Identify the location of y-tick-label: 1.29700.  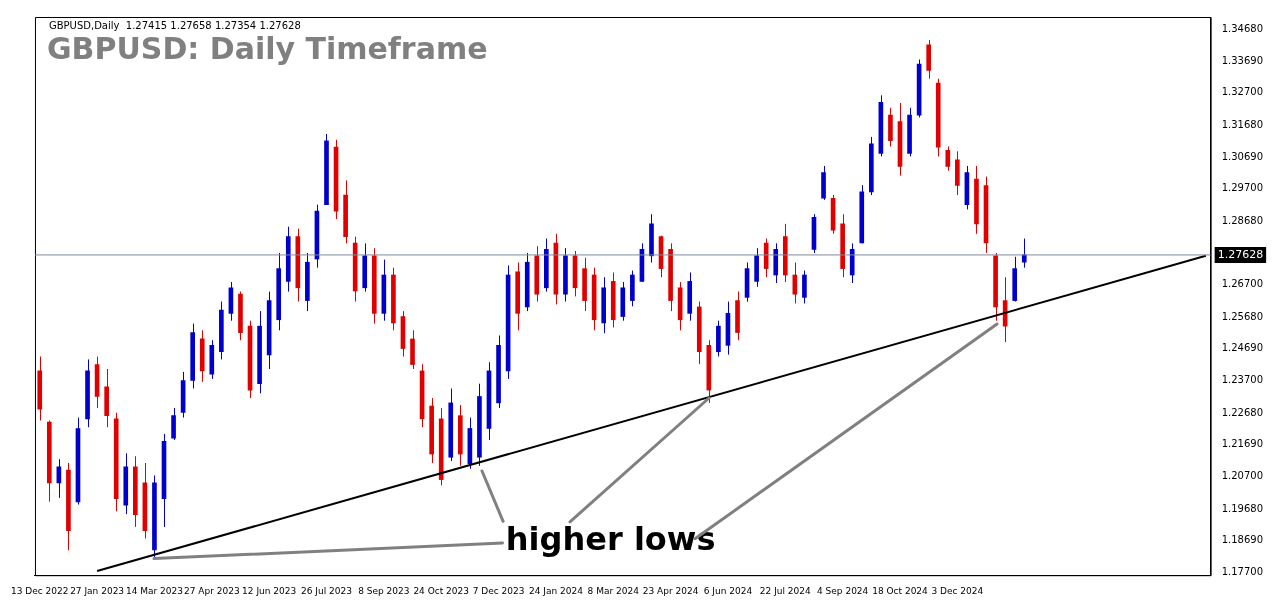
(1242, 188).